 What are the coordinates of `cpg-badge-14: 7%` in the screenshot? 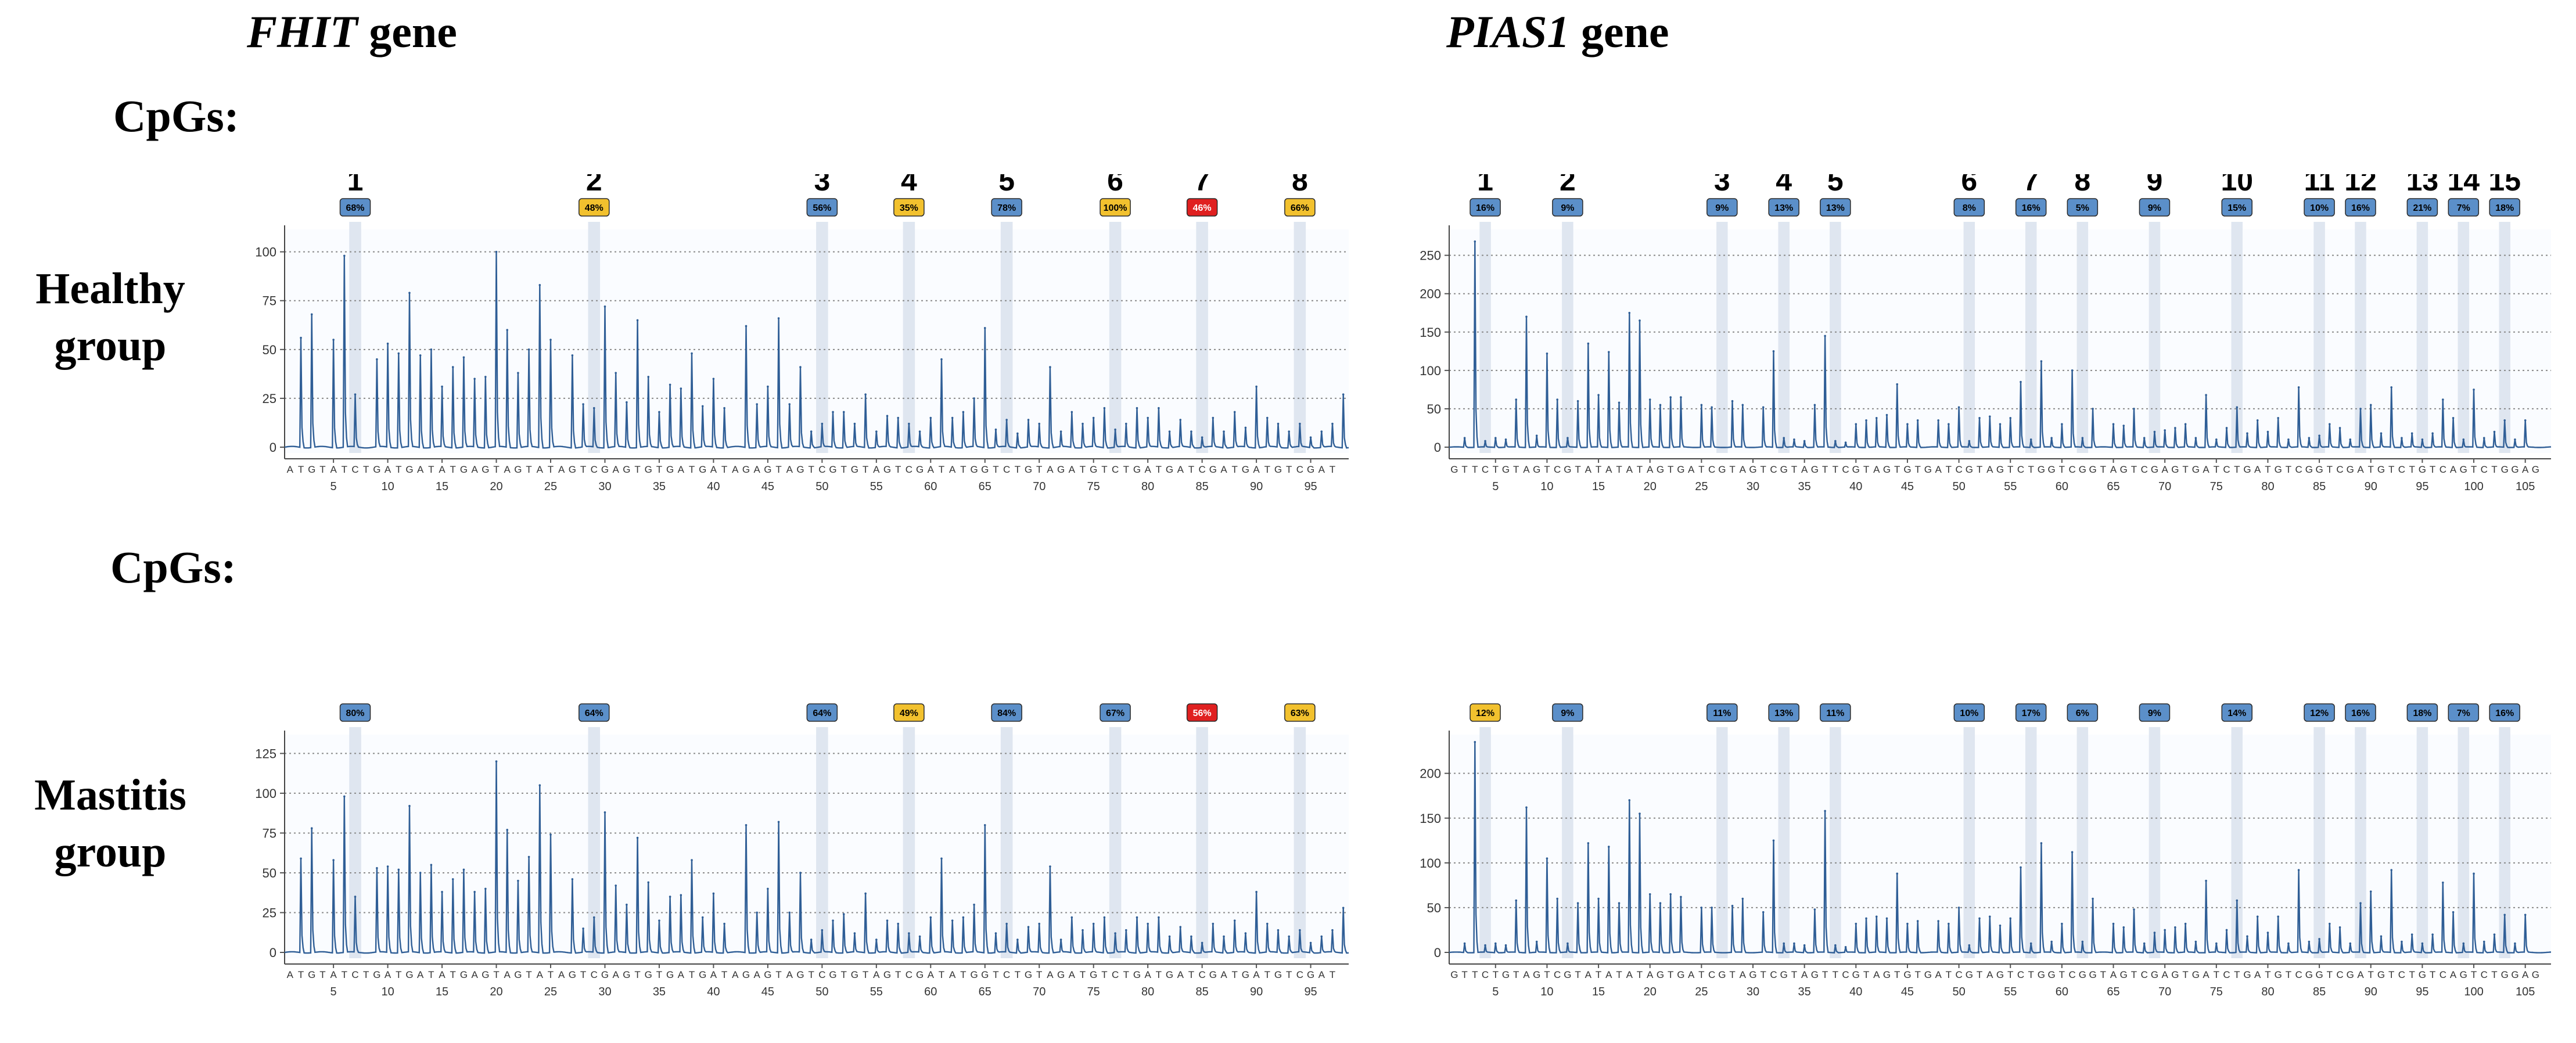 It's located at (2464, 207).